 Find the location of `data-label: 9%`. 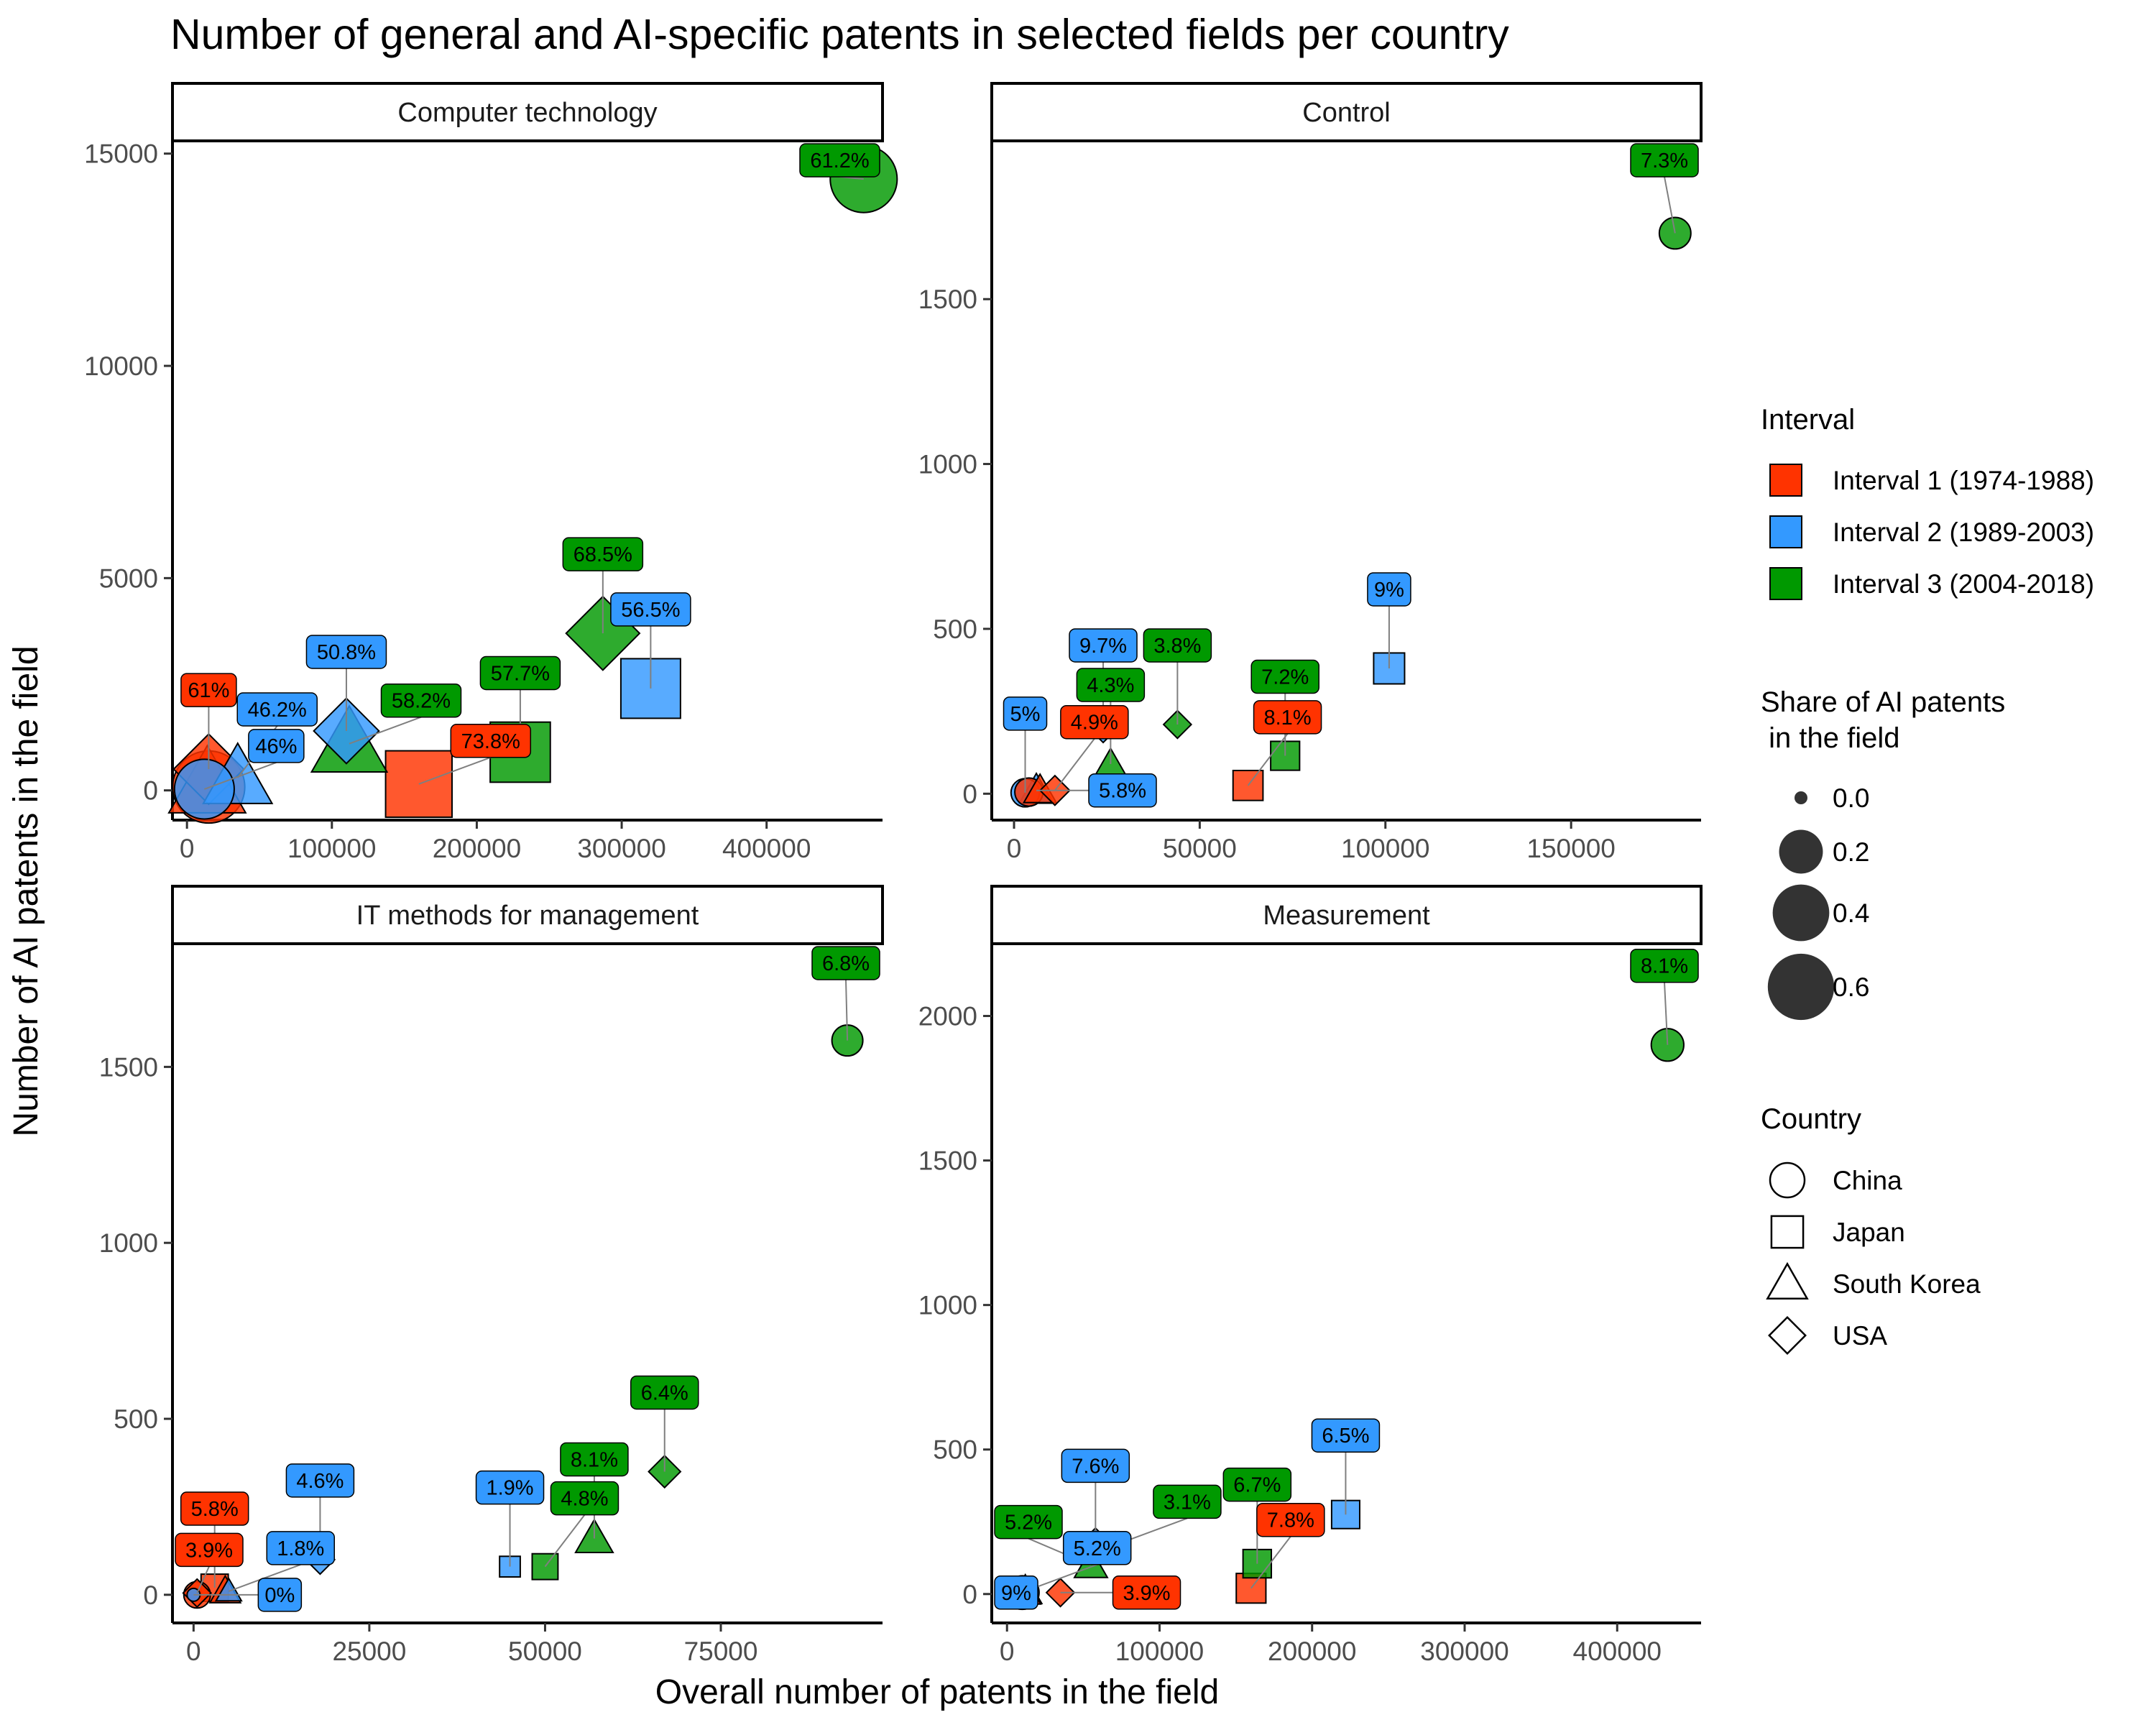

data-label: 9% is located at coordinates (1389, 590).